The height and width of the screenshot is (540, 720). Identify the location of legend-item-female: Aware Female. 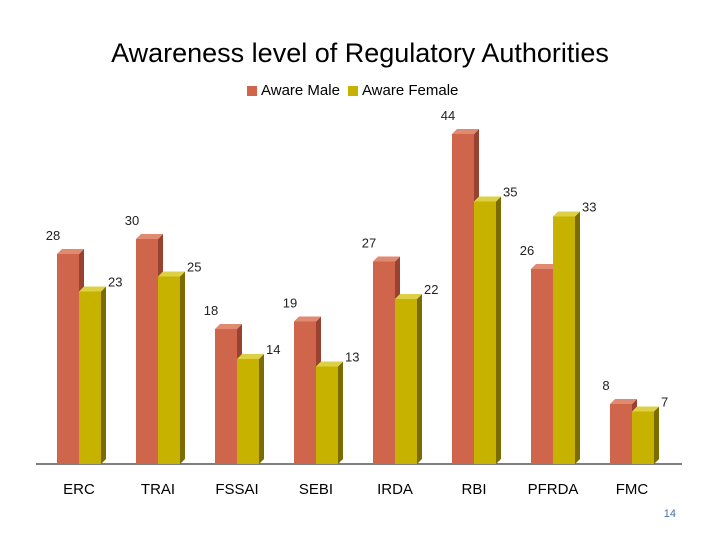
(403, 90).